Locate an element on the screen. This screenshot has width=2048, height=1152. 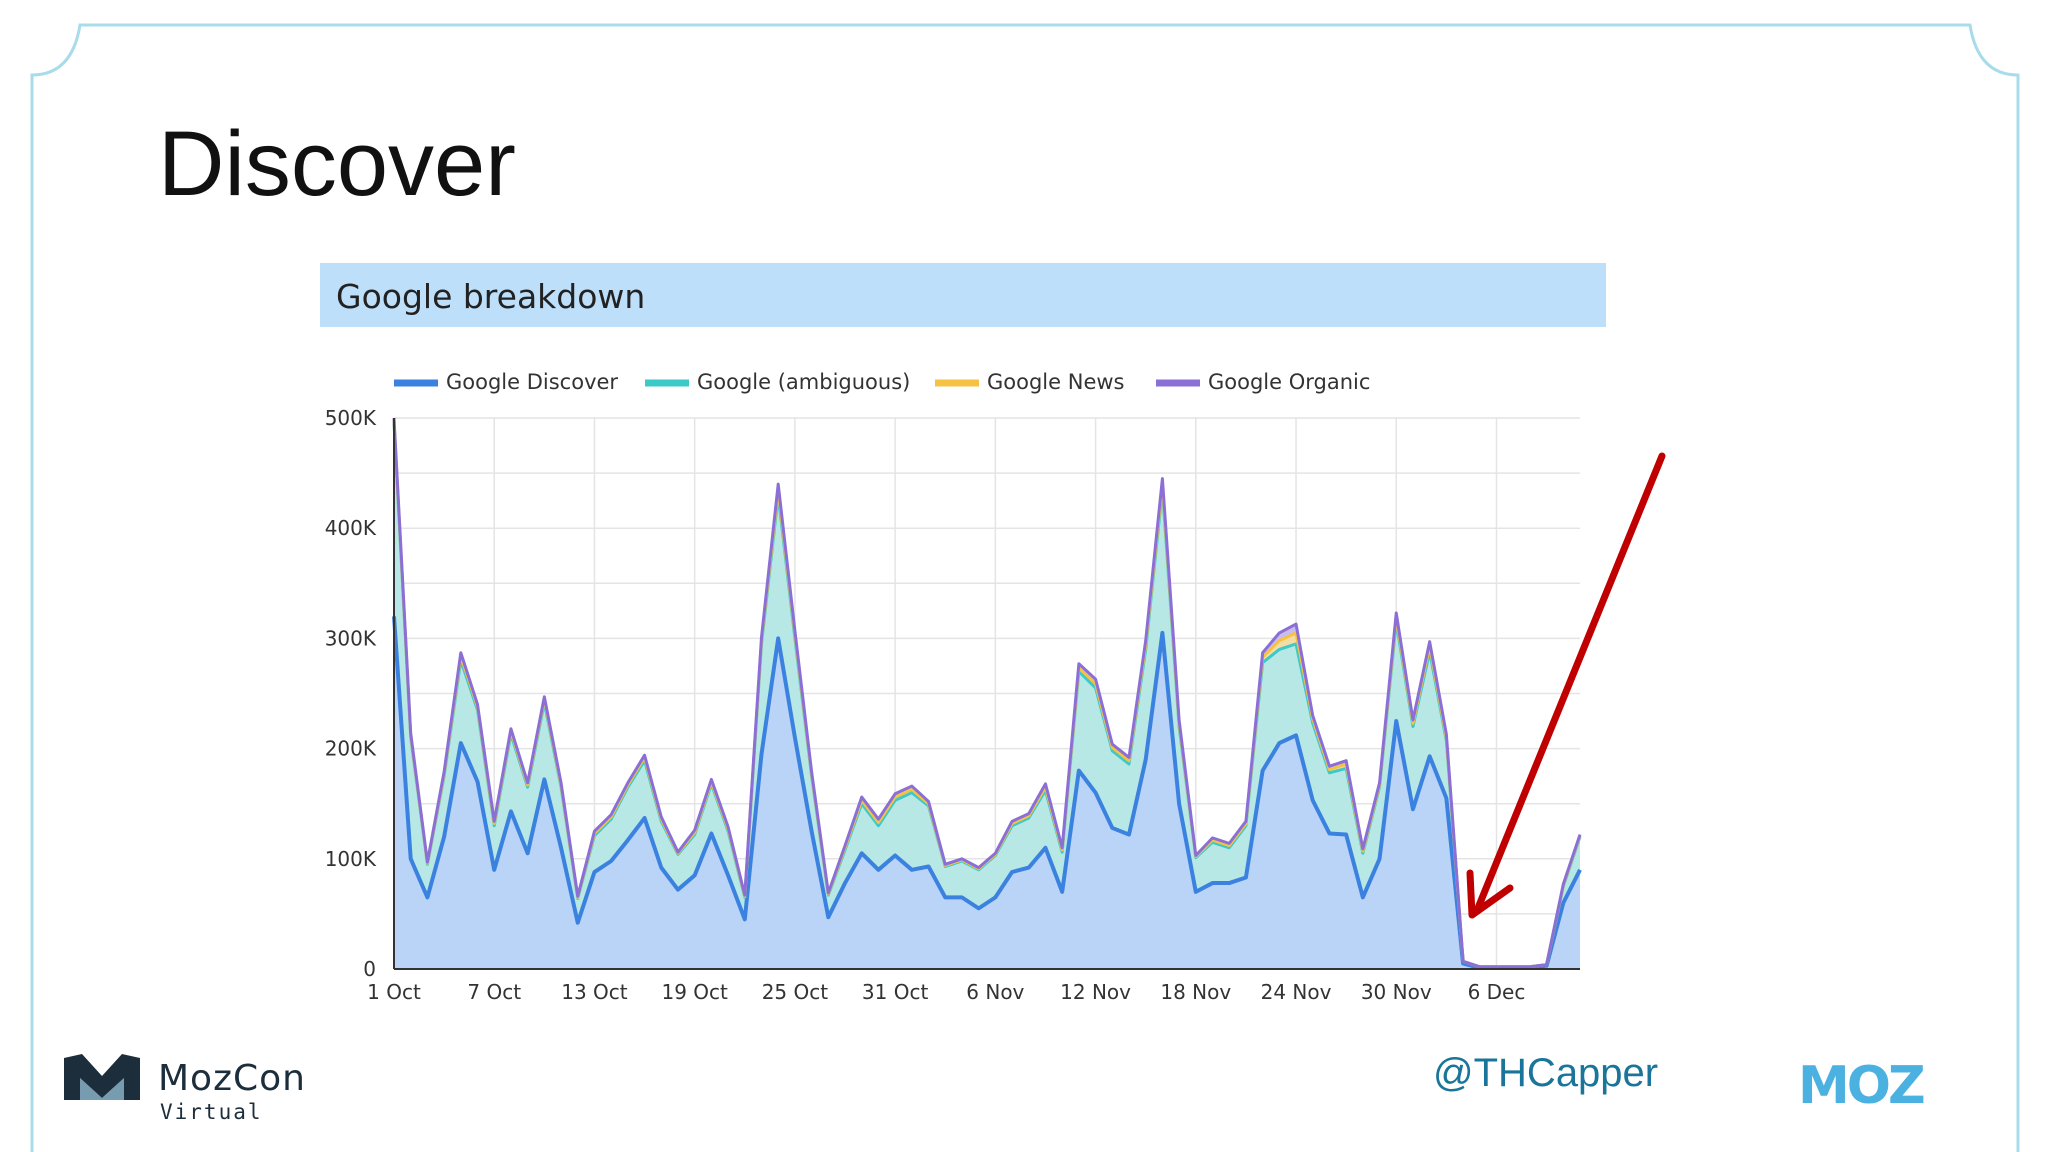
mozcon-logo: MozCon Virtual is located at coordinates (183, 1087).